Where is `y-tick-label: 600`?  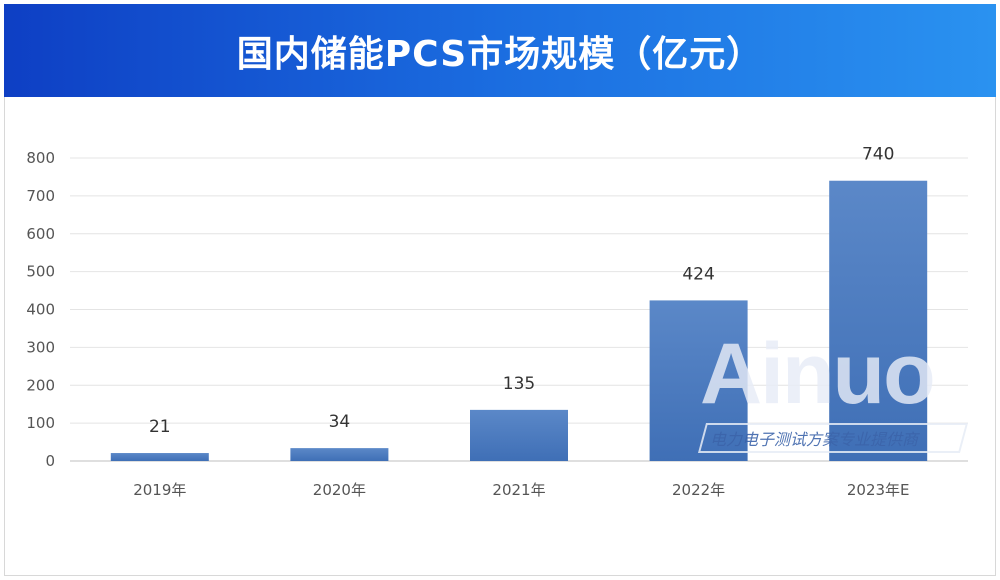
y-tick-label: 600 is located at coordinates (40, 234).